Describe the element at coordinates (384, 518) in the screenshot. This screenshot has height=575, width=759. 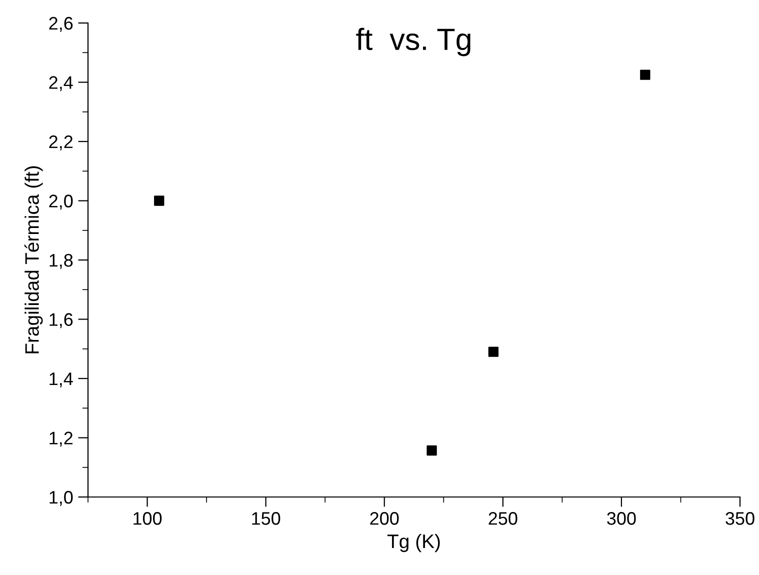
I see `x-tick-label: 200` at that location.